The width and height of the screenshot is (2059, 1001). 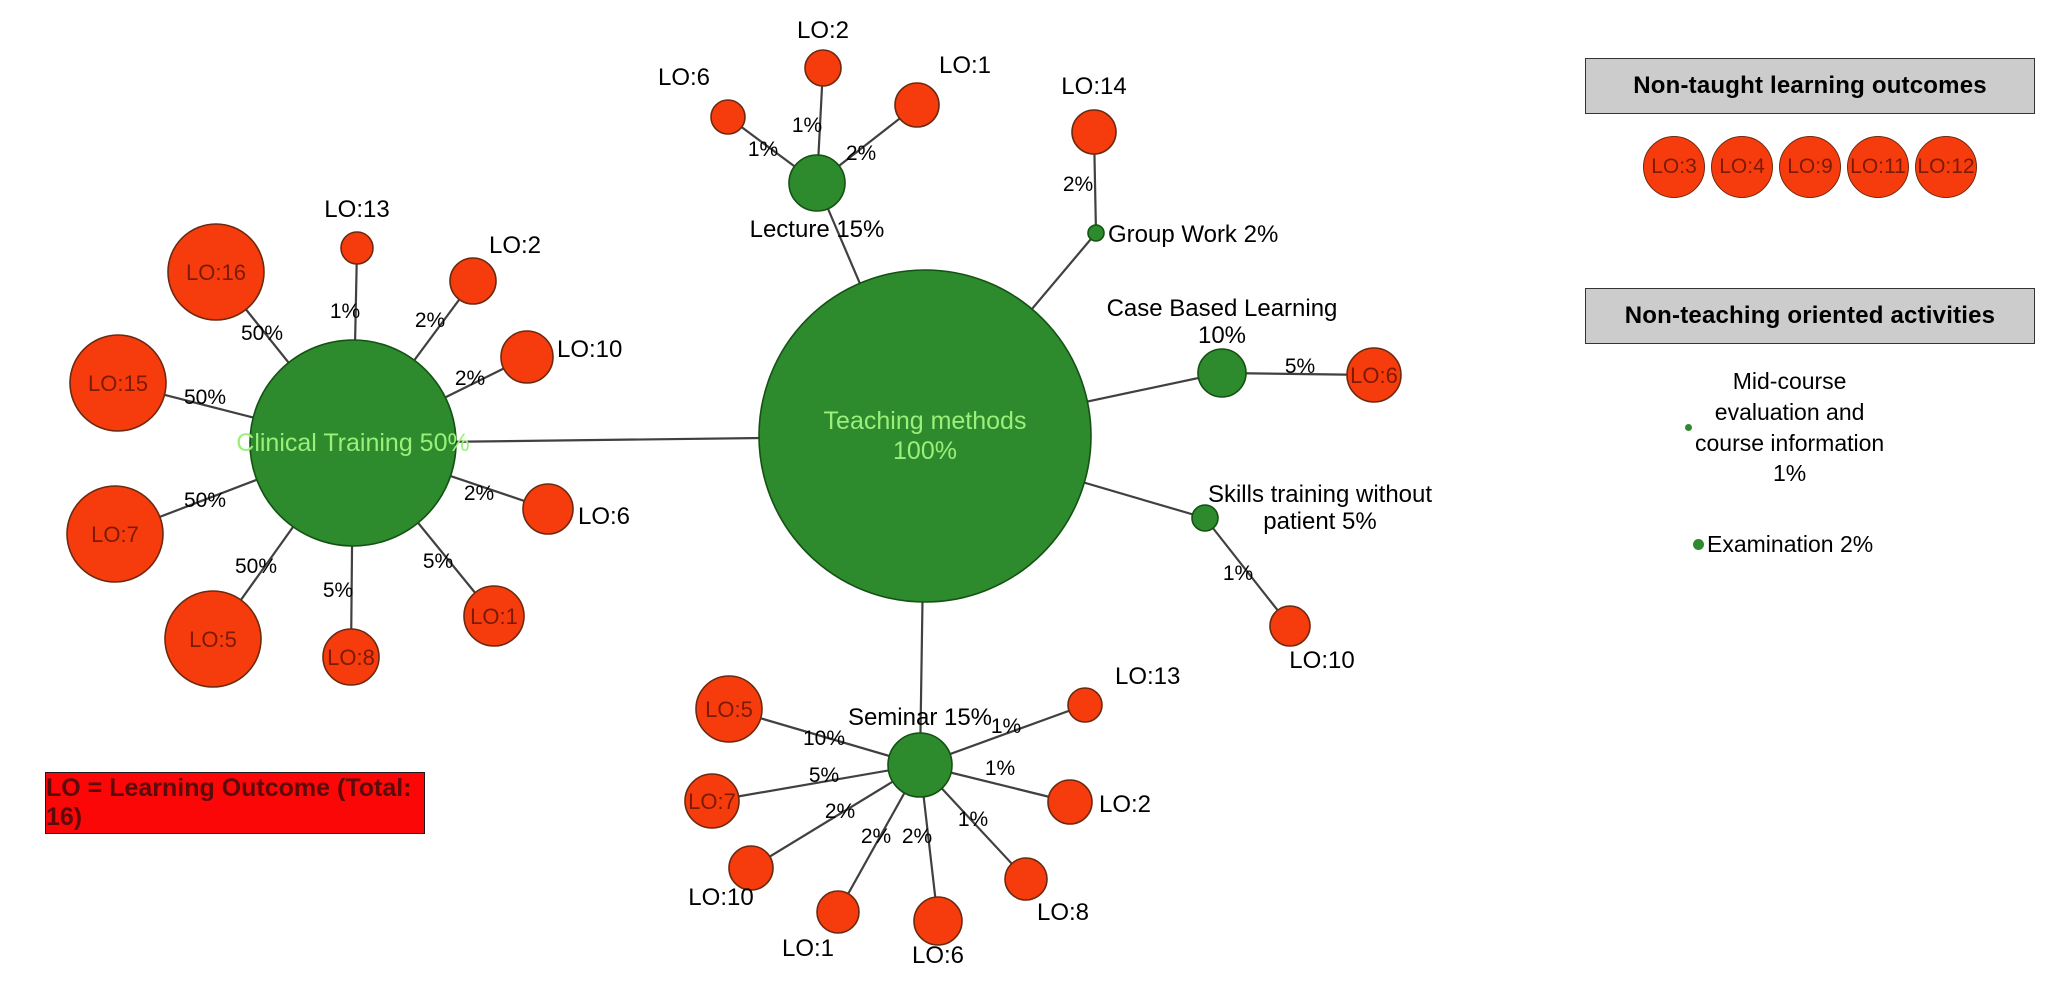 I want to click on edge-seminar-lo6-weight-label: 2%, so click(x=917, y=836).